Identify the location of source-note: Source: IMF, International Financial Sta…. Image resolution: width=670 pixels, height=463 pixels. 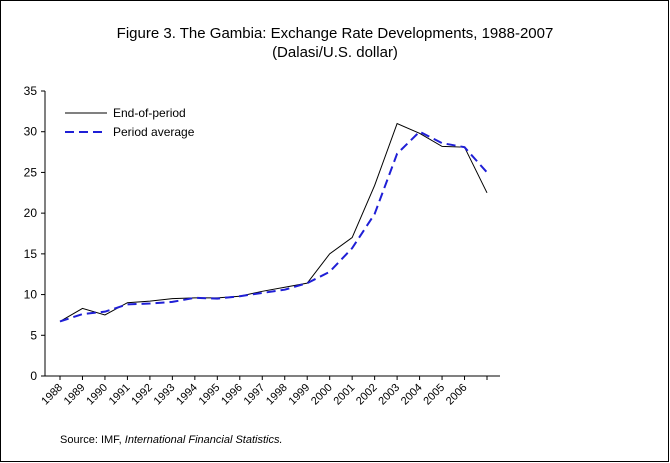
(171, 440).